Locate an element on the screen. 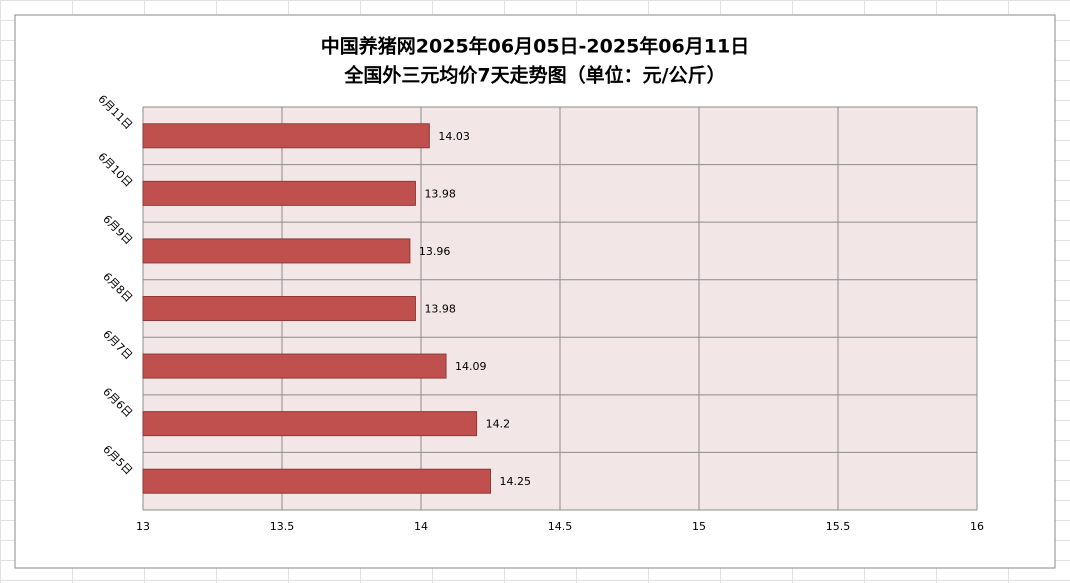 This screenshot has height=583, width=1070. data-label: 14.25 is located at coordinates (516, 481).